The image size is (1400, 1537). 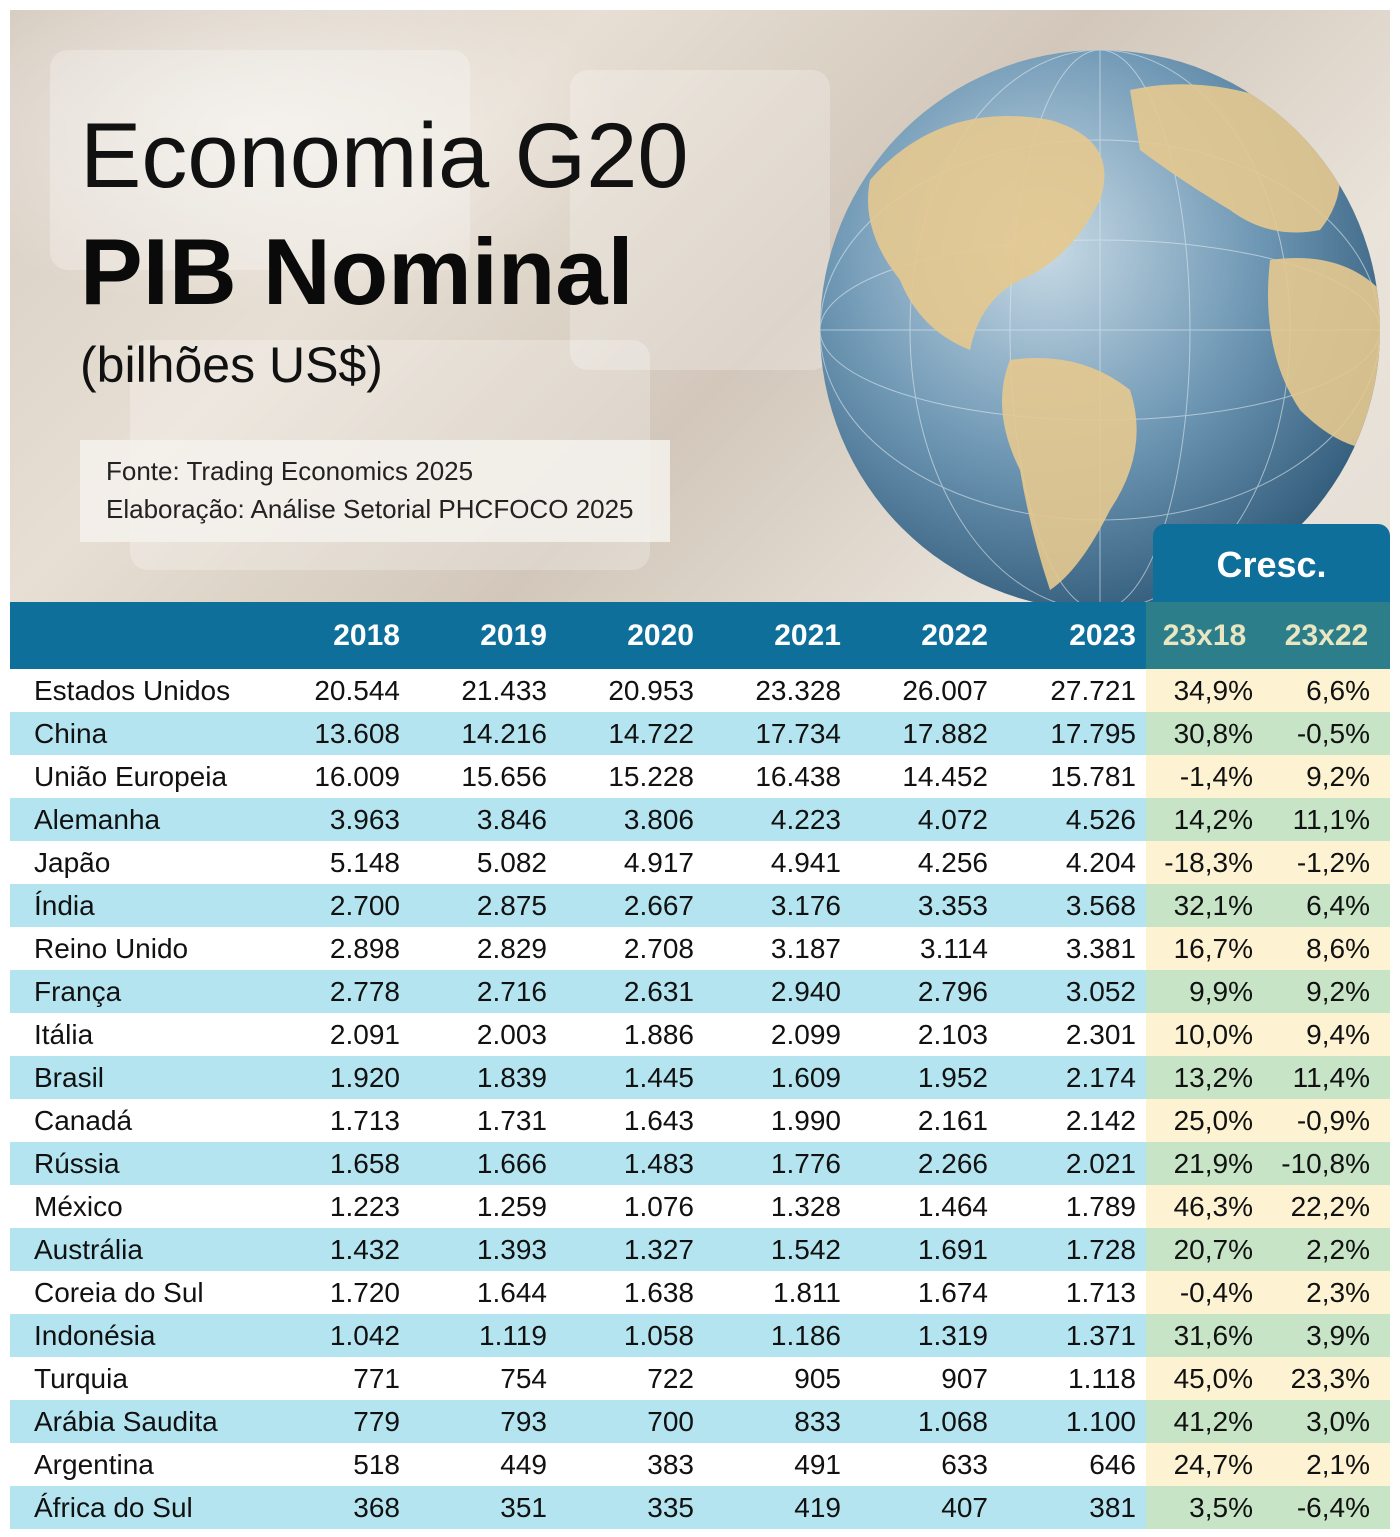 What do you see at coordinates (1326, 1249) in the screenshot?
I see `growth-23x22-cell: 2,2%` at bounding box center [1326, 1249].